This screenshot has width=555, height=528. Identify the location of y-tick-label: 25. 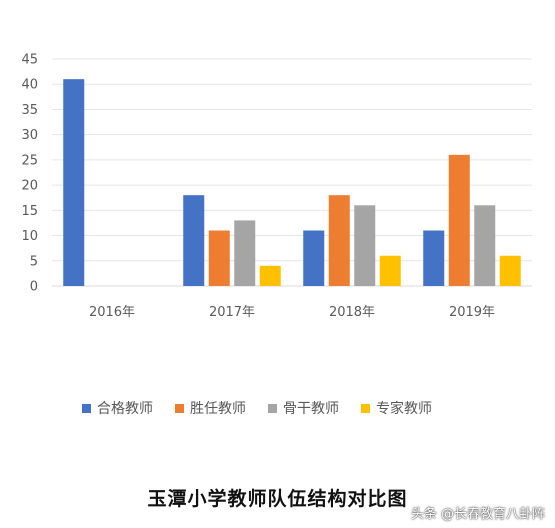
(29, 160).